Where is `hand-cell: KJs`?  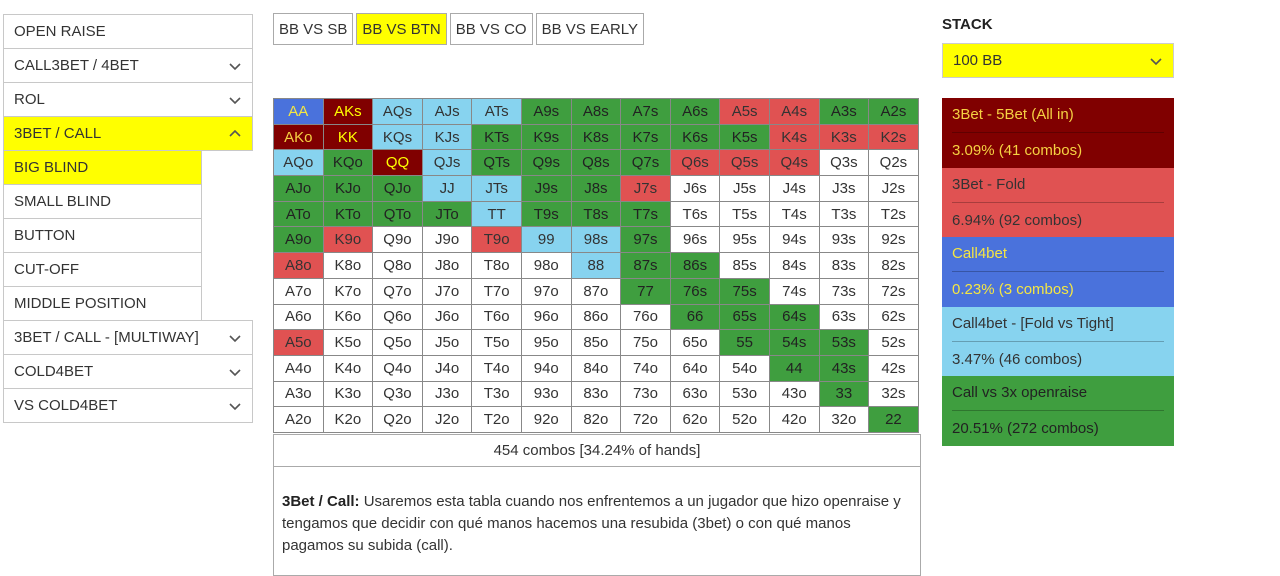
hand-cell: KJs is located at coordinates (447, 137).